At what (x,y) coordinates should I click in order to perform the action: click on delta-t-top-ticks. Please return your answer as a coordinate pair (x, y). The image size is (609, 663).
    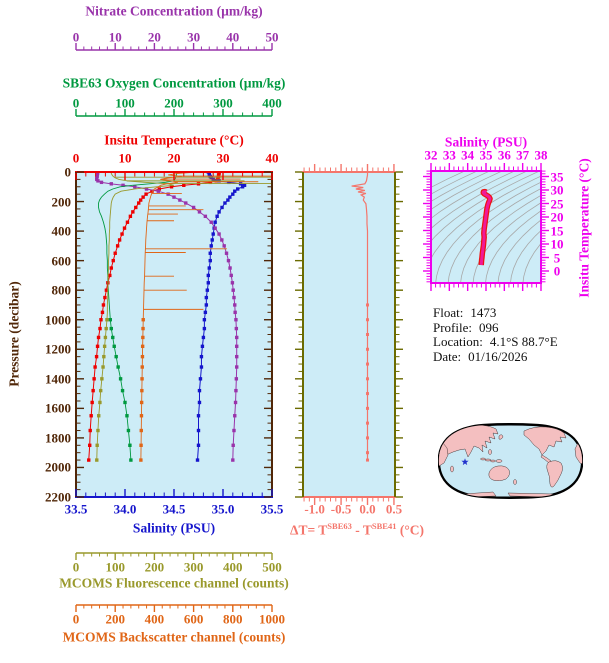
    Looking at the image, I should click on (349, 167).